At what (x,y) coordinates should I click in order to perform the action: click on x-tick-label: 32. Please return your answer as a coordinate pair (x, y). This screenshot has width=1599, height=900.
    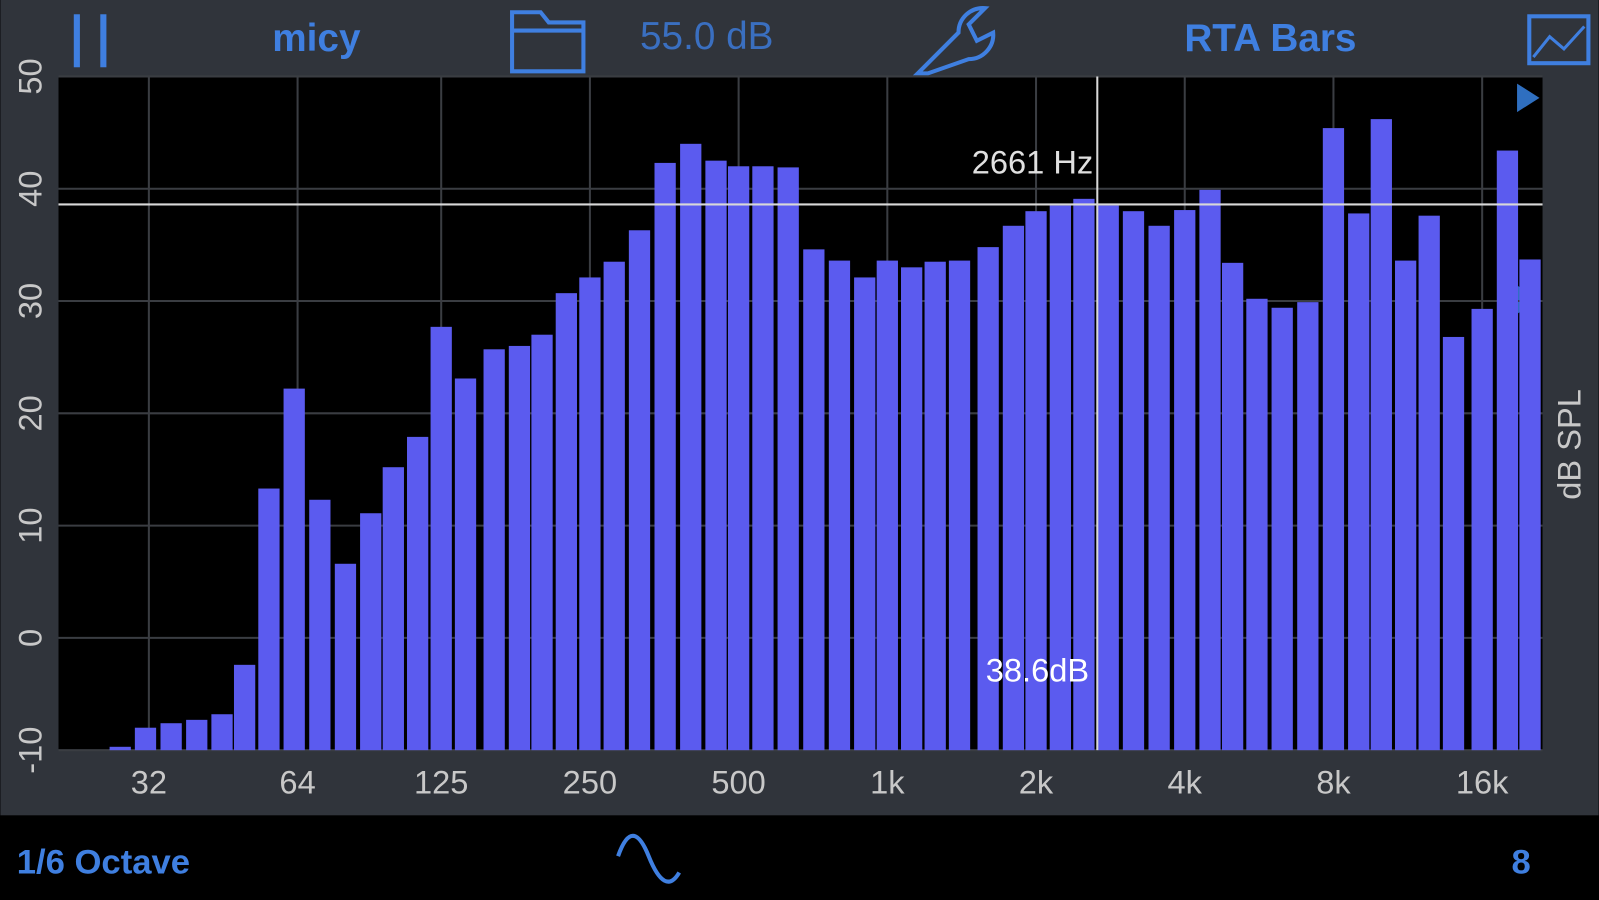
    Looking at the image, I should click on (149, 781).